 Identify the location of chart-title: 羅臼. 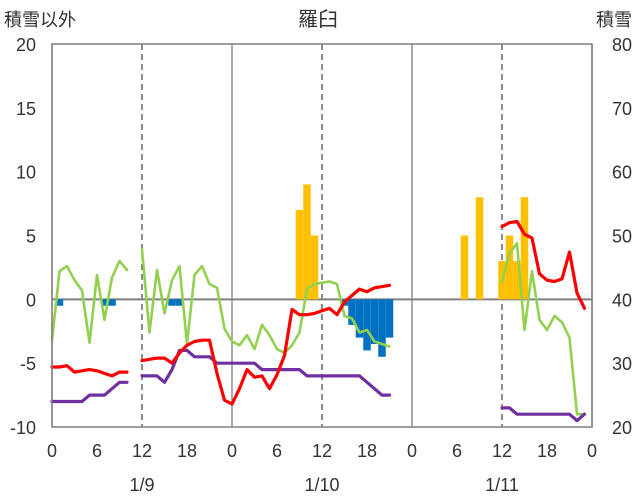
(318, 19).